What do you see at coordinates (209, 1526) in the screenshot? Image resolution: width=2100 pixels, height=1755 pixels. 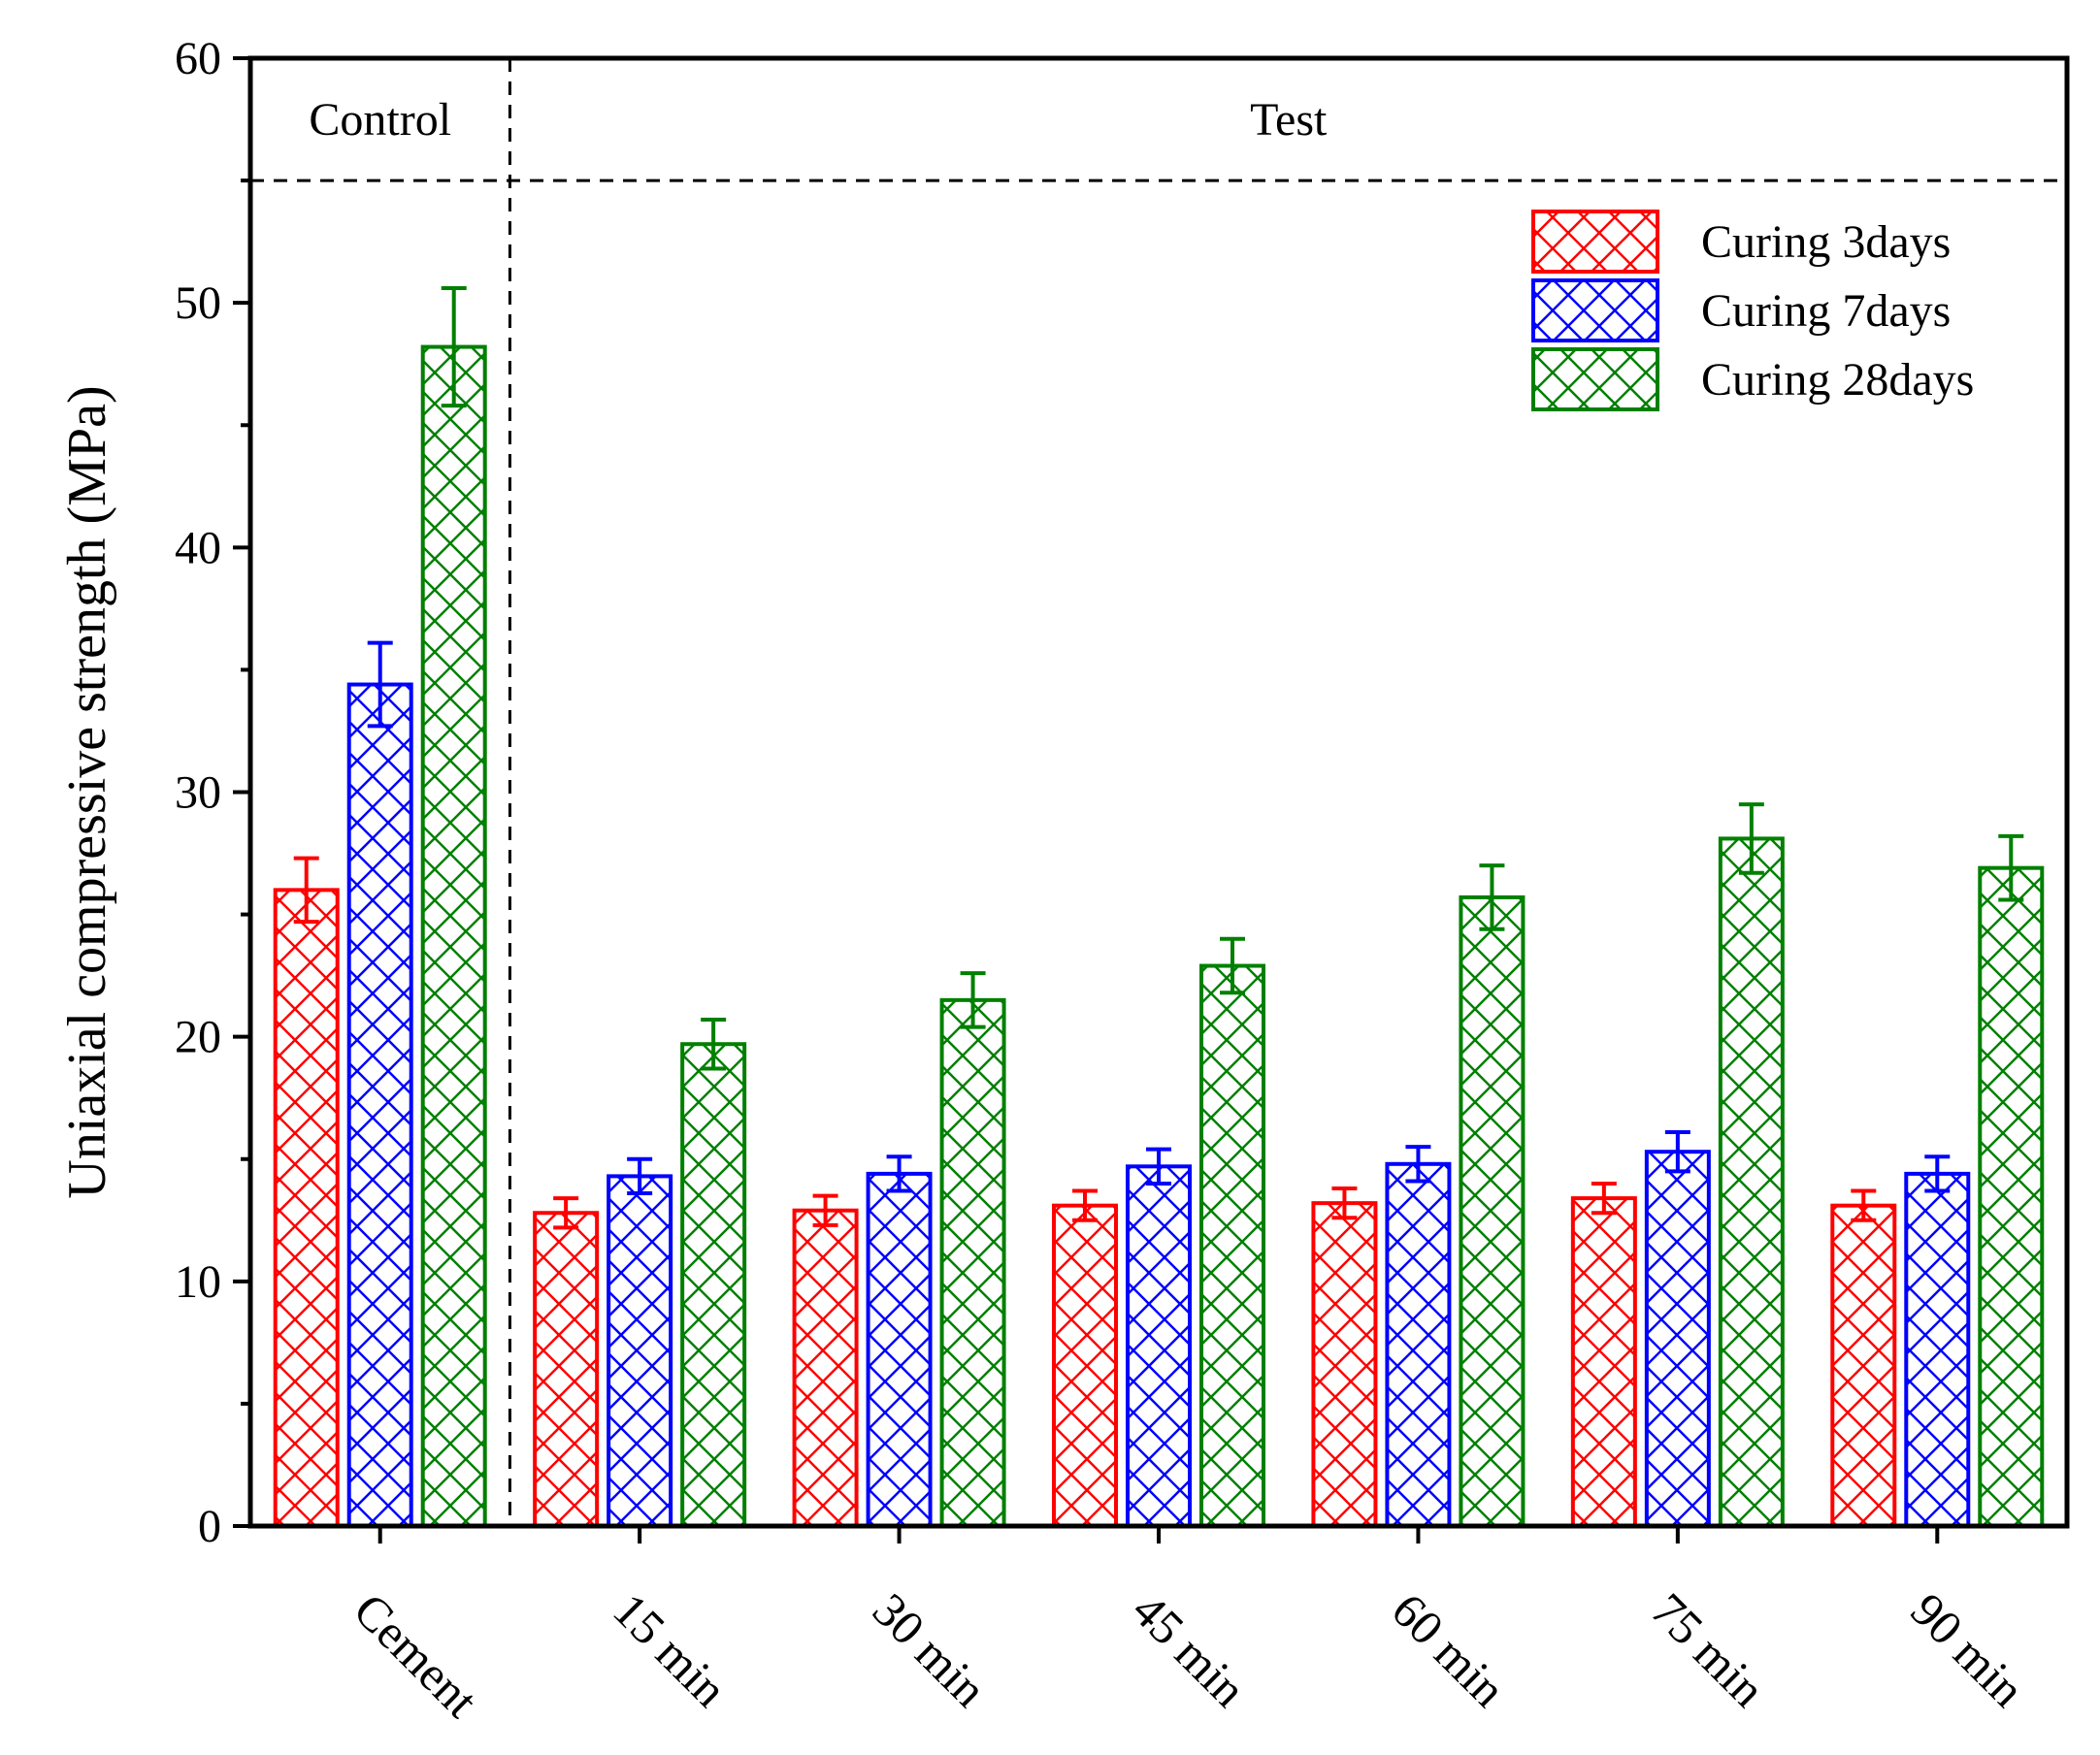 I see `y-tick-label: 0` at bounding box center [209, 1526].